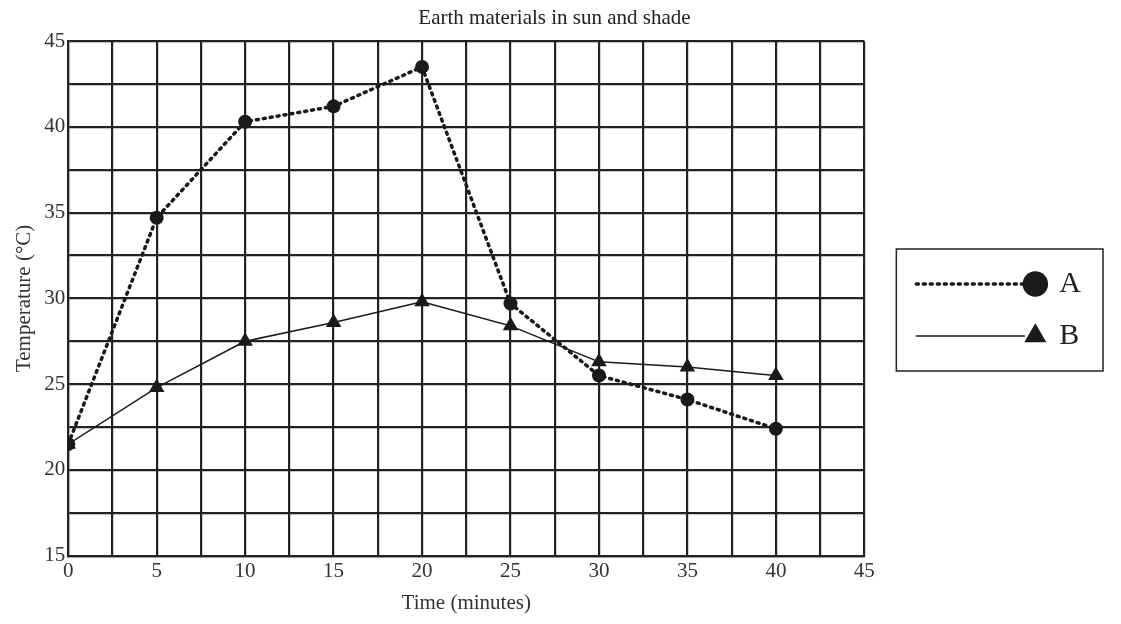 The width and height of the screenshot is (1121, 624). What do you see at coordinates (55, 382) in the screenshot?
I see `y-tick-label: 25` at bounding box center [55, 382].